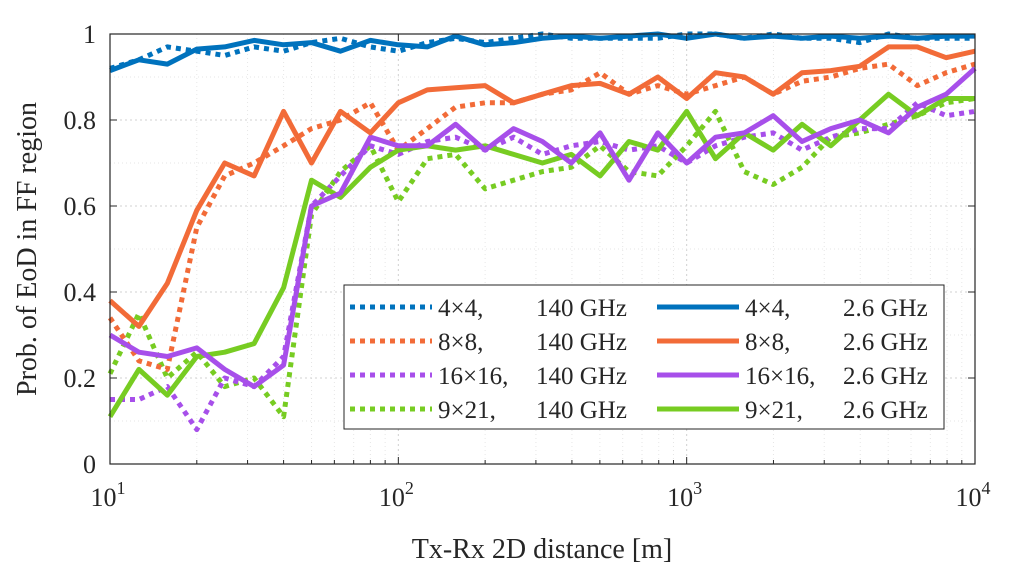  Describe the element at coordinates (396, 495) in the screenshot. I see `x-tick-label: 10²` at that location.